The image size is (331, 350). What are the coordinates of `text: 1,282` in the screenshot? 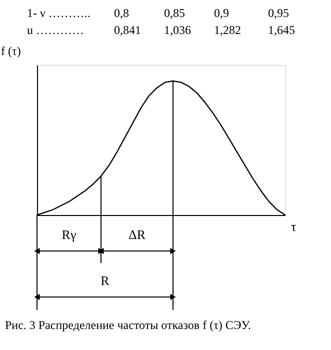 It's located at (227, 30).